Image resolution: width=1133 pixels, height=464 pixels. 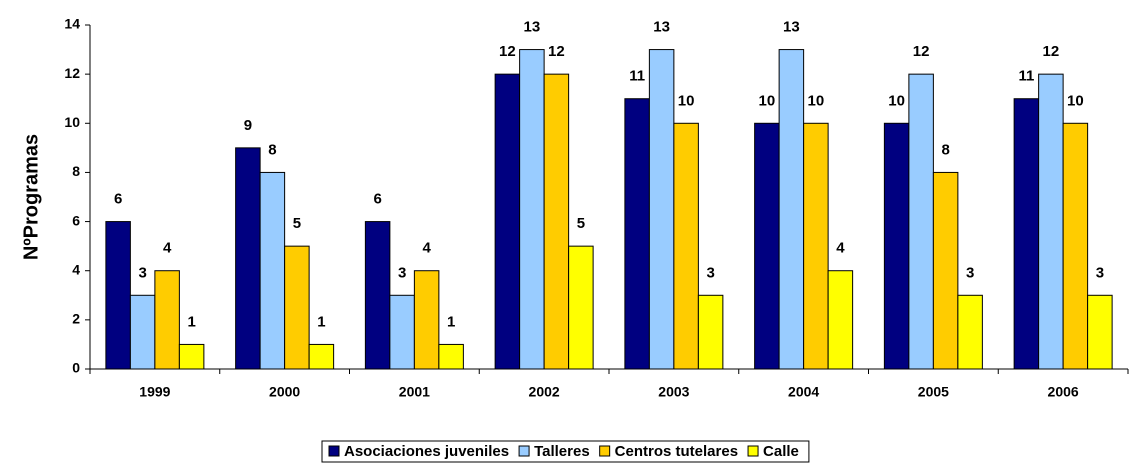 What do you see at coordinates (154, 392) in the screenshot?
I see `x-tick-label: 1999` at bounding box center [154, 392].